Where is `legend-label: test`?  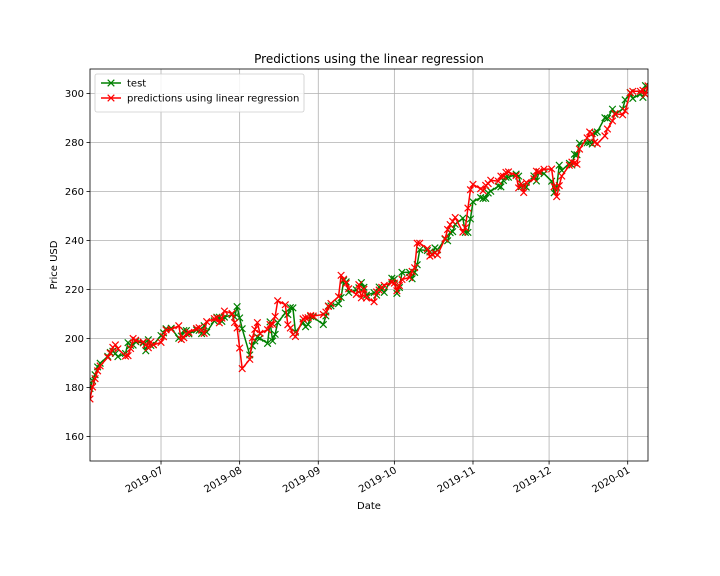
legend-label: test is located at coordinates (136, 84).